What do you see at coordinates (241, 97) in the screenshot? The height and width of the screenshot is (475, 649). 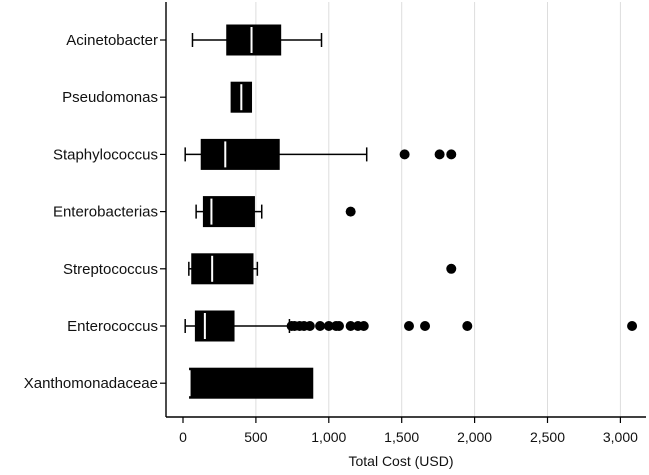 I see `box-group-pseudomonas` at bounding box center [241, 97].